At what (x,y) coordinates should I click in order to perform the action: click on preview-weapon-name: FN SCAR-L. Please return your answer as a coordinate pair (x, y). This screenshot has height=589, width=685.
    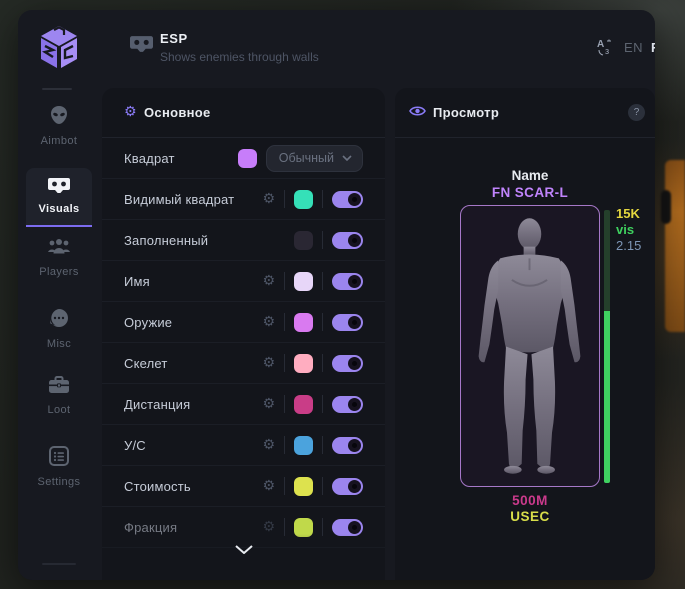
    Looking at the image, I should click on (530, 192).